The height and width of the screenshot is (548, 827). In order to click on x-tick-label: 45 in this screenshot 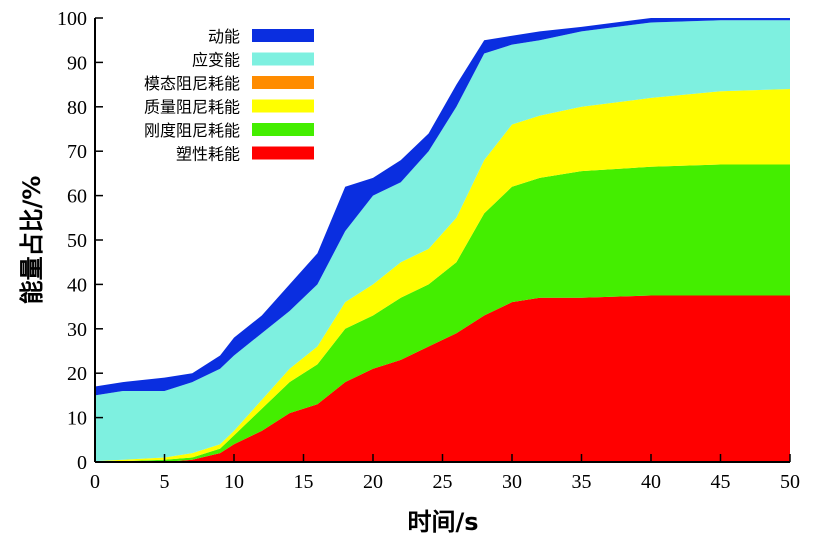, I will do `click(721, 482)`.